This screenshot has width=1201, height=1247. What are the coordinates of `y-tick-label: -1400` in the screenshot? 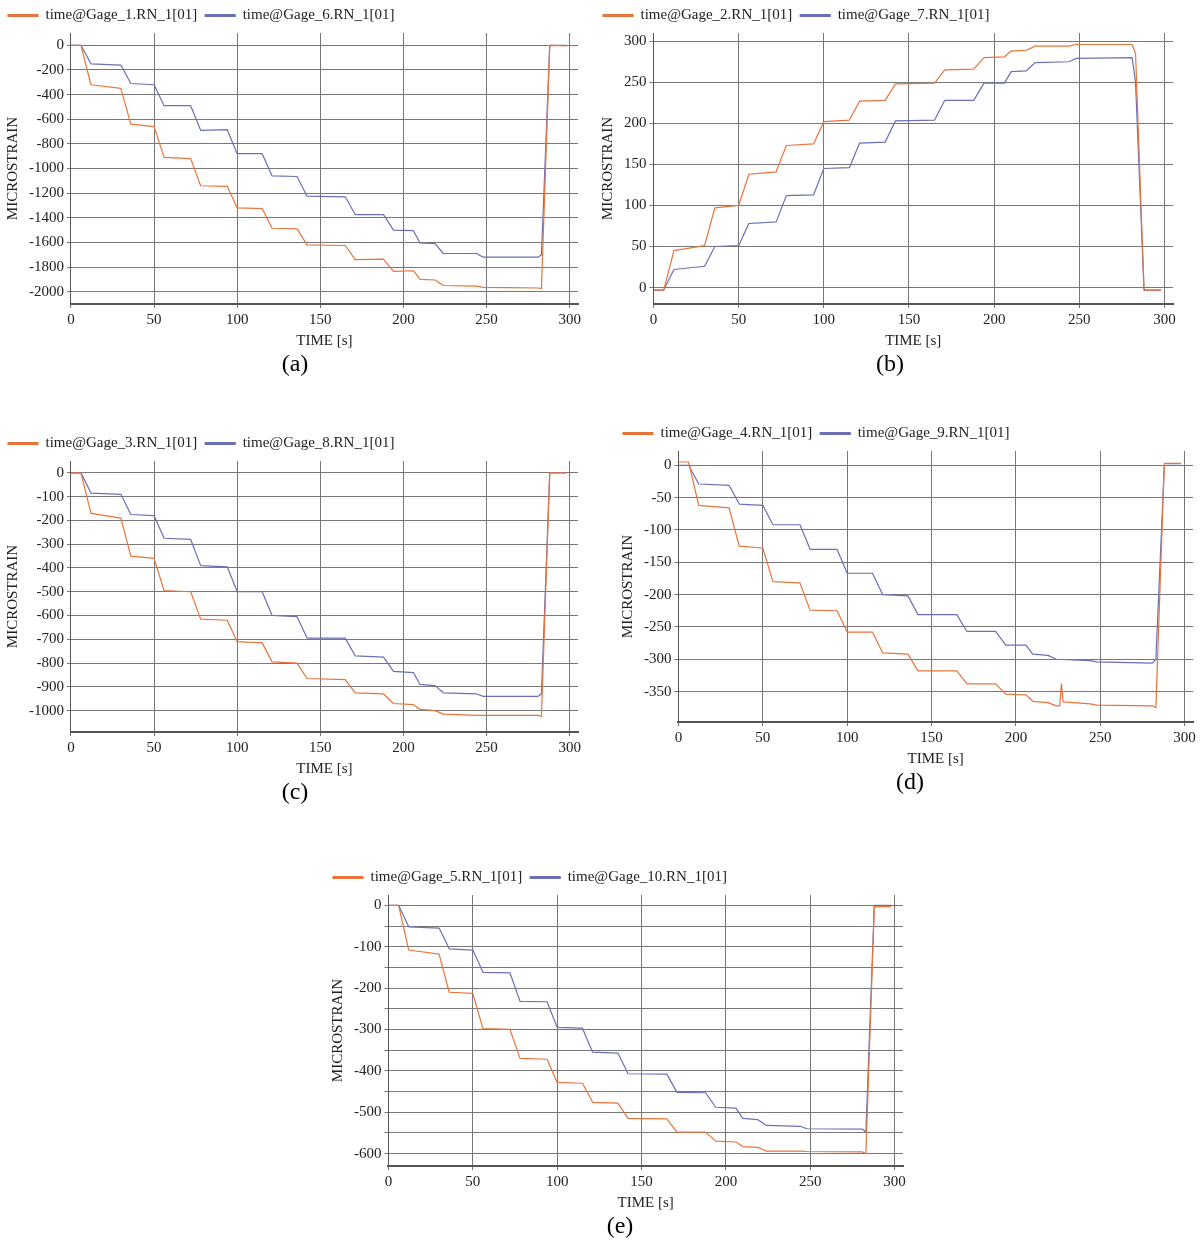 It's located at (46, 216).